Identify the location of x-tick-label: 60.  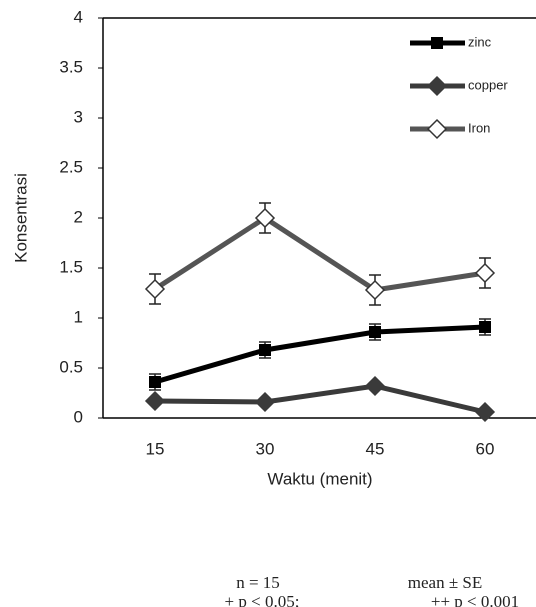
(485, 448).